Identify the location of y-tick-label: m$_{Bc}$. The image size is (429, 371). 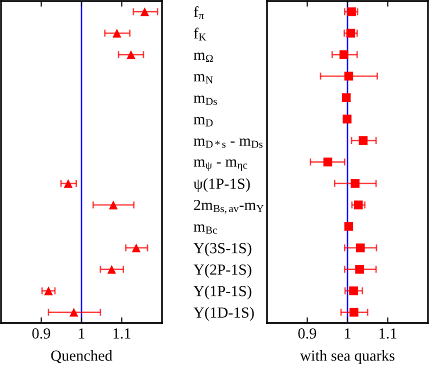
(205, 229).